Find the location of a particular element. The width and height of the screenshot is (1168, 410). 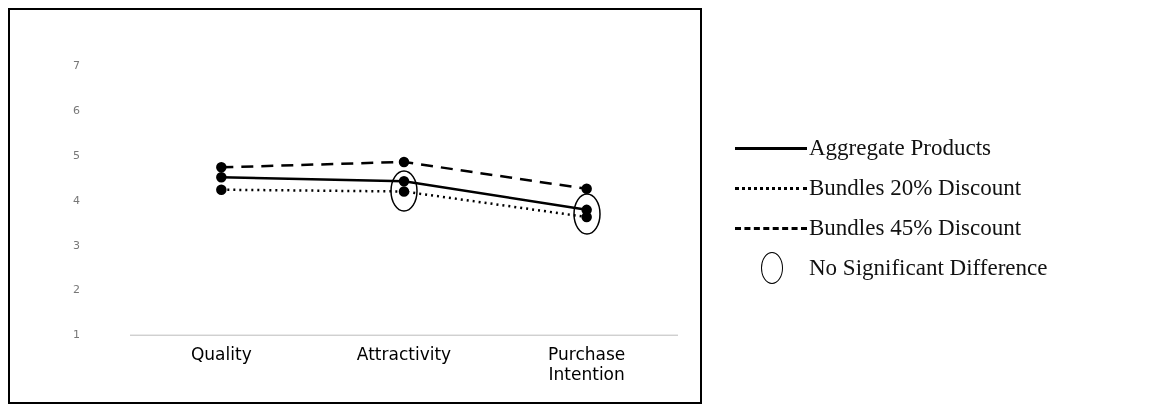

y-tick-label: 4 is located at coordinates (76, 200).